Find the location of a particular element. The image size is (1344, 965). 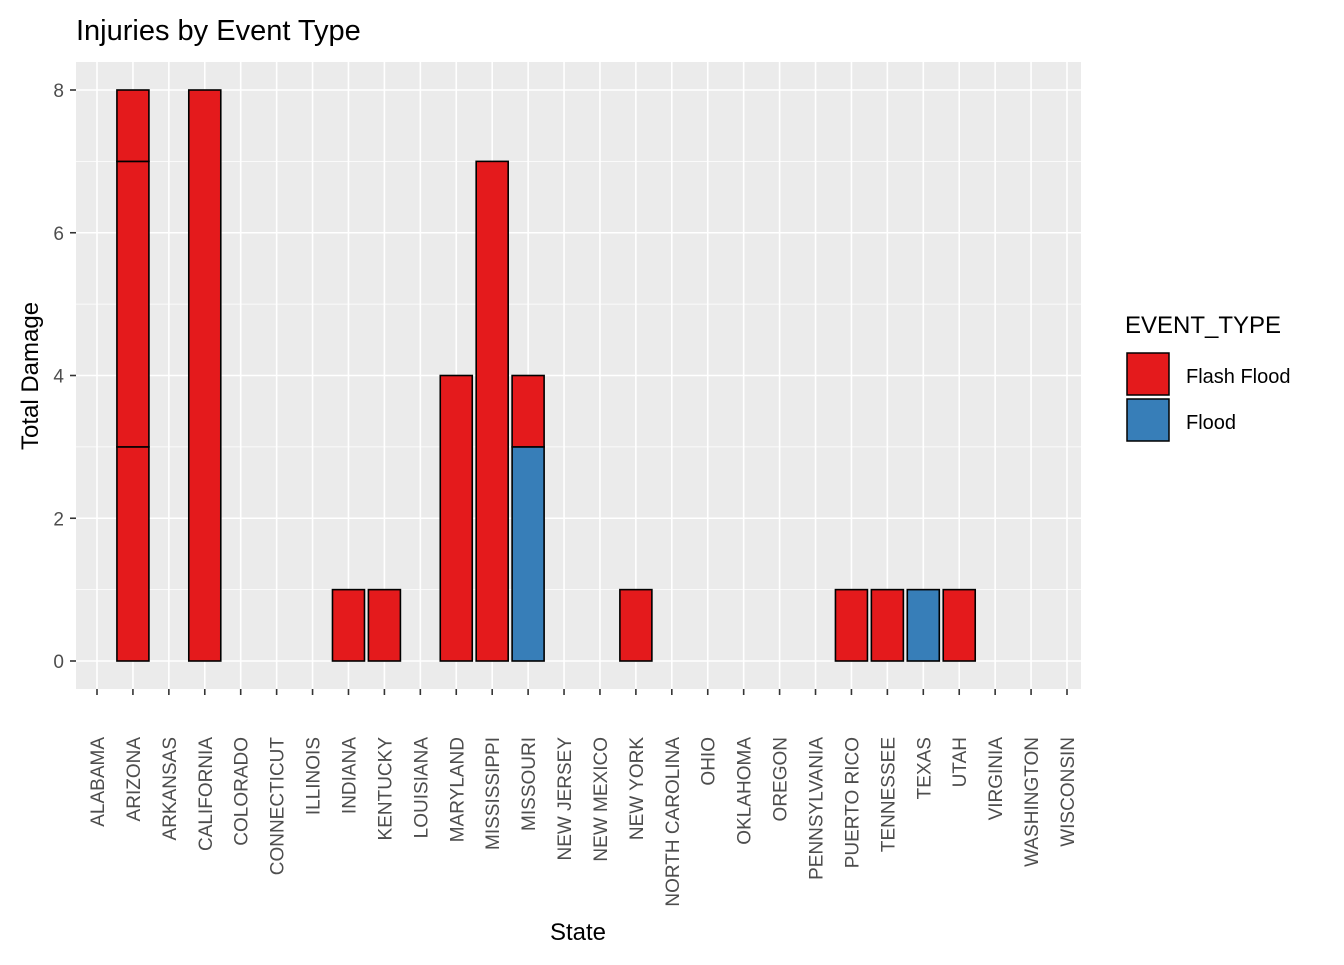

x-tick-label: MISSOURI is located at coordinates (529, 784).